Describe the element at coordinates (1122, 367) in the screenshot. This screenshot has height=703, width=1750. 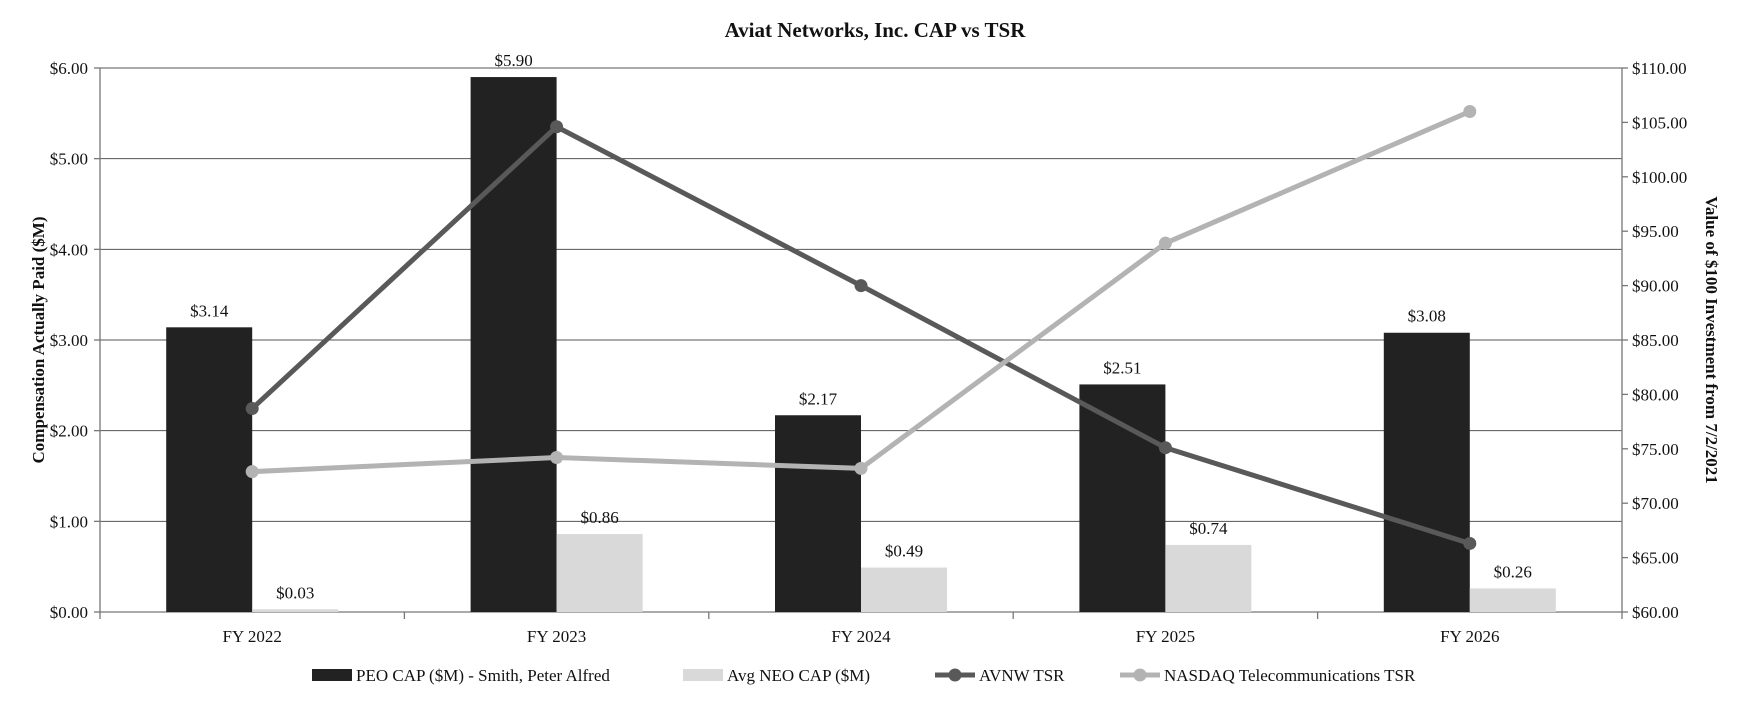
I see `bar-data-label: $2.51` at that location.